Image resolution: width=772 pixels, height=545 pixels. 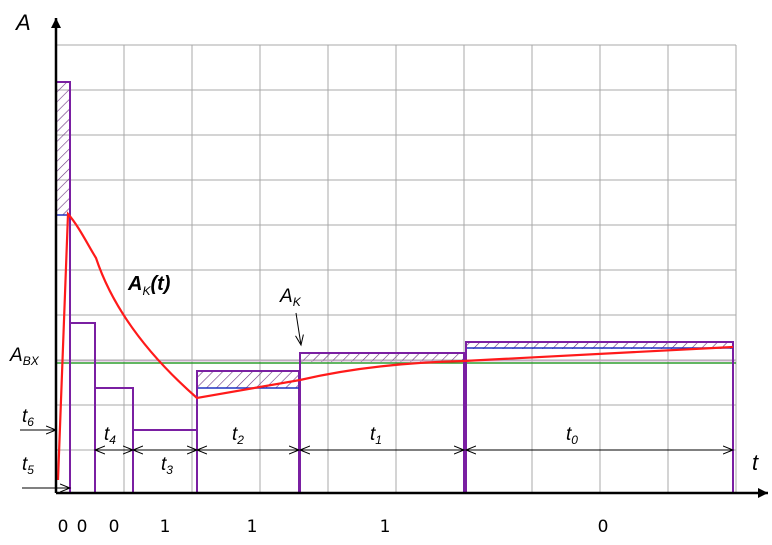 I want to click on bit-3: 1, so click(x=165, y=527).